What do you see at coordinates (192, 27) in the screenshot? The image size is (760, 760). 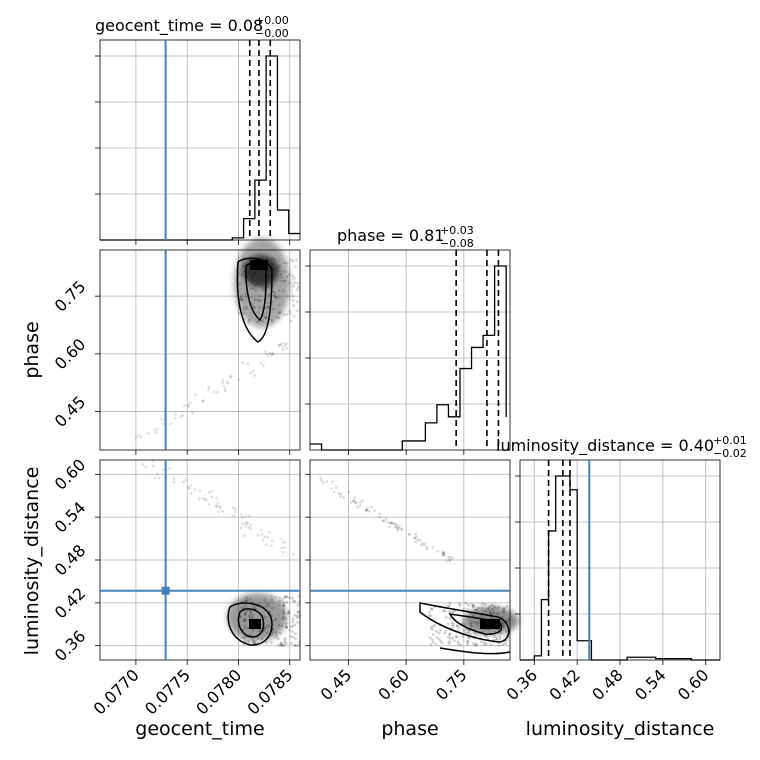 I see `title-geocent-time: geocent_time = 0.08 +0.00 −0.00` at bounding box center [192, 27].